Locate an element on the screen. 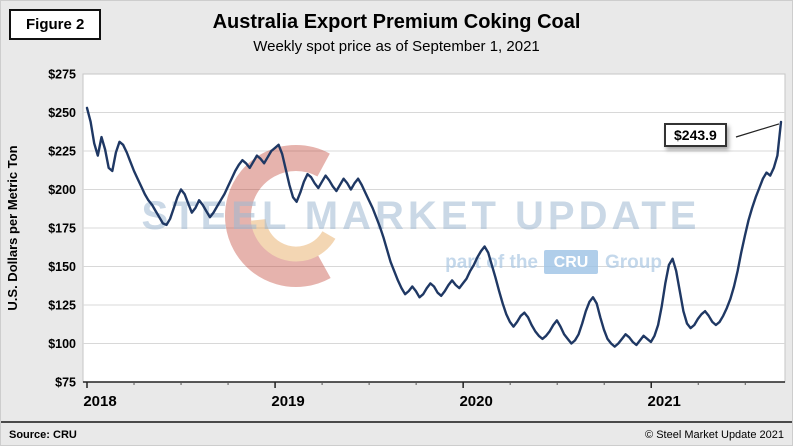 The width and height of the screenshot is (793, 446). svg-text: $125 is located at coordinates (62, 306).